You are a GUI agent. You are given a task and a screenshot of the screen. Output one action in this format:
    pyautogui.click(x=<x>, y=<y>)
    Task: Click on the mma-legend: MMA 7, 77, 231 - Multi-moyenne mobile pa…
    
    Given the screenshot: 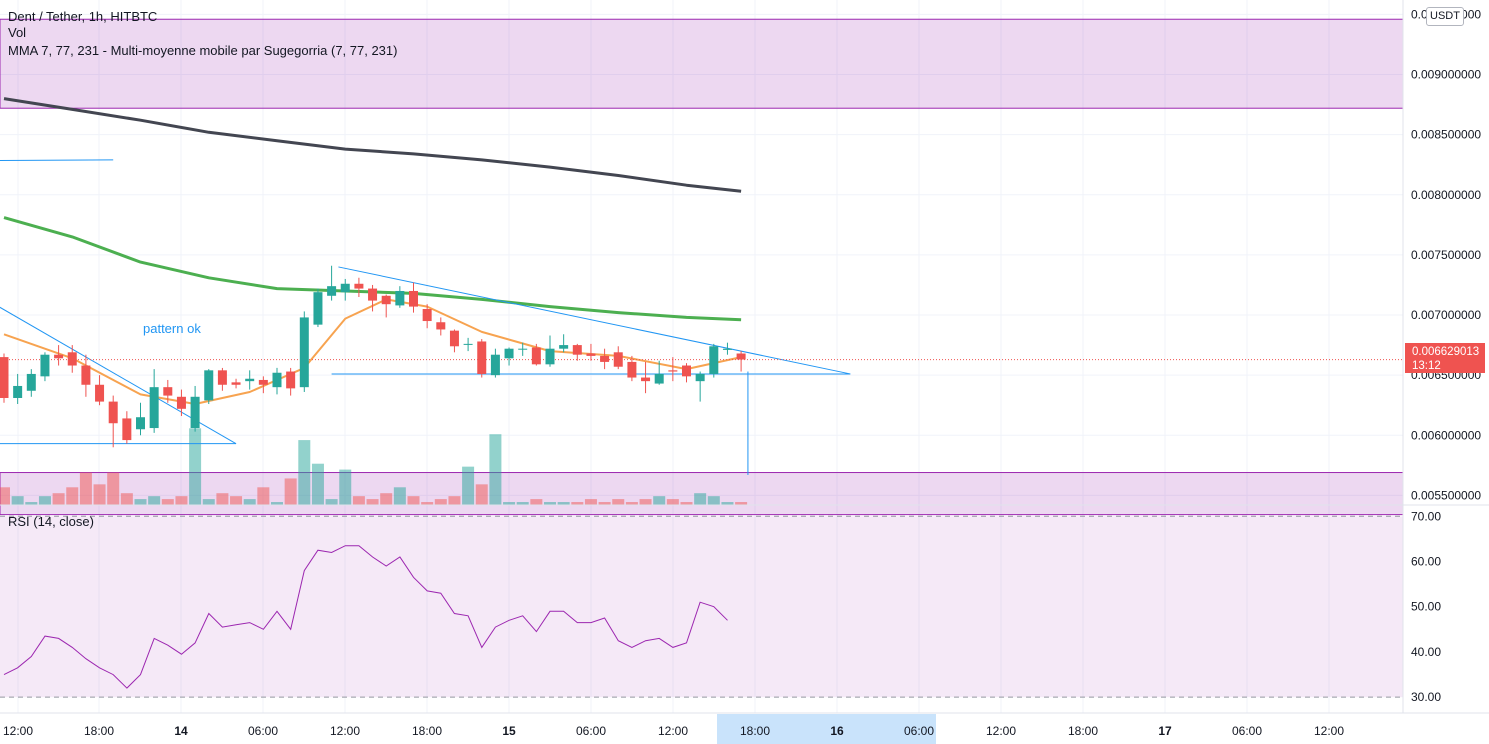 What is the action you would take?
    pyautogui.click(x=203, y=50)
    